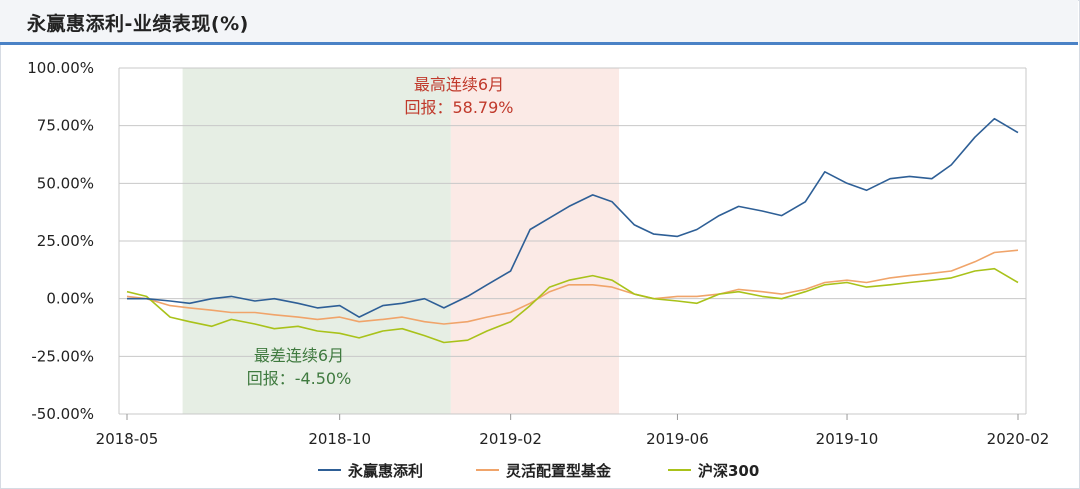  Describe the element at coordinates (572, 287) in the screenshot. I see `peer-line` at that location.